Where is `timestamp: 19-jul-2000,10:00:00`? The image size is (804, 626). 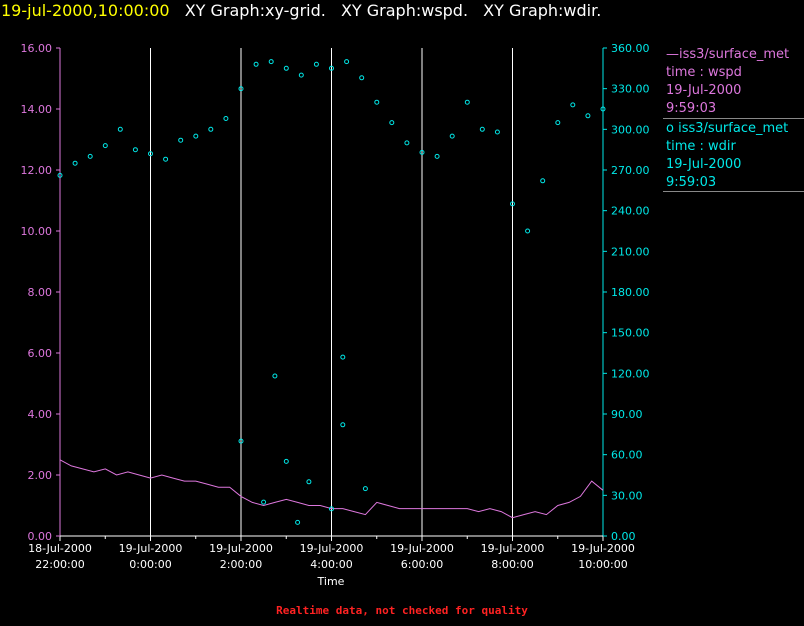 timestamp: 19-jul-2000,10:00:00 is located at coordinates (85, 10).